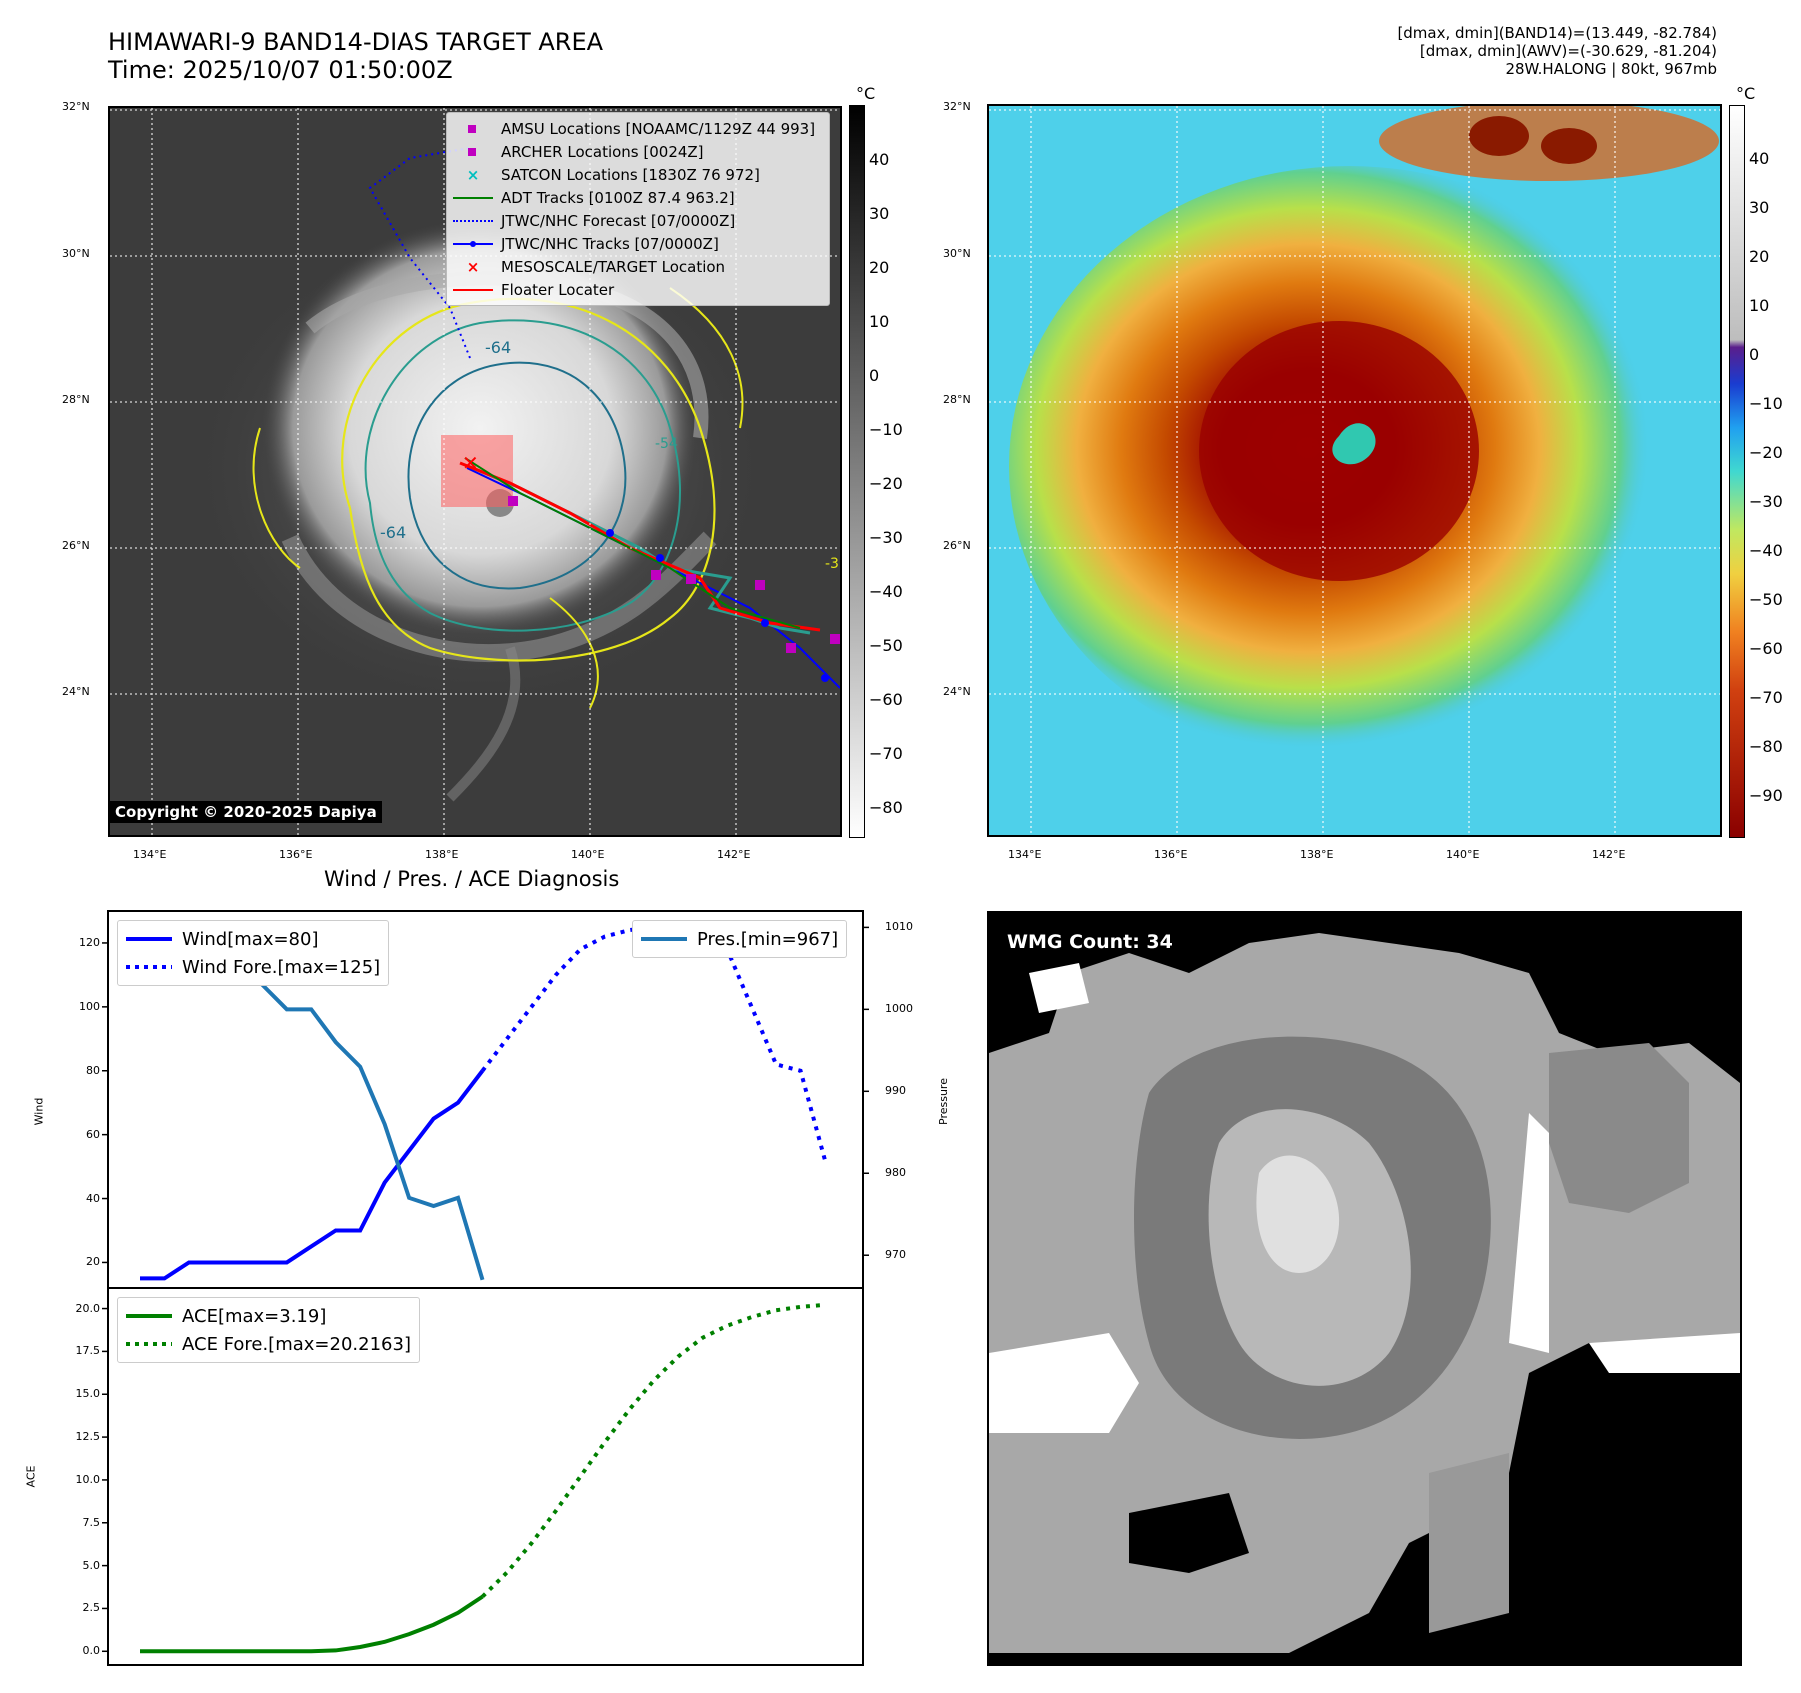  I want to click on wind-series-line, so click(312, 1175).